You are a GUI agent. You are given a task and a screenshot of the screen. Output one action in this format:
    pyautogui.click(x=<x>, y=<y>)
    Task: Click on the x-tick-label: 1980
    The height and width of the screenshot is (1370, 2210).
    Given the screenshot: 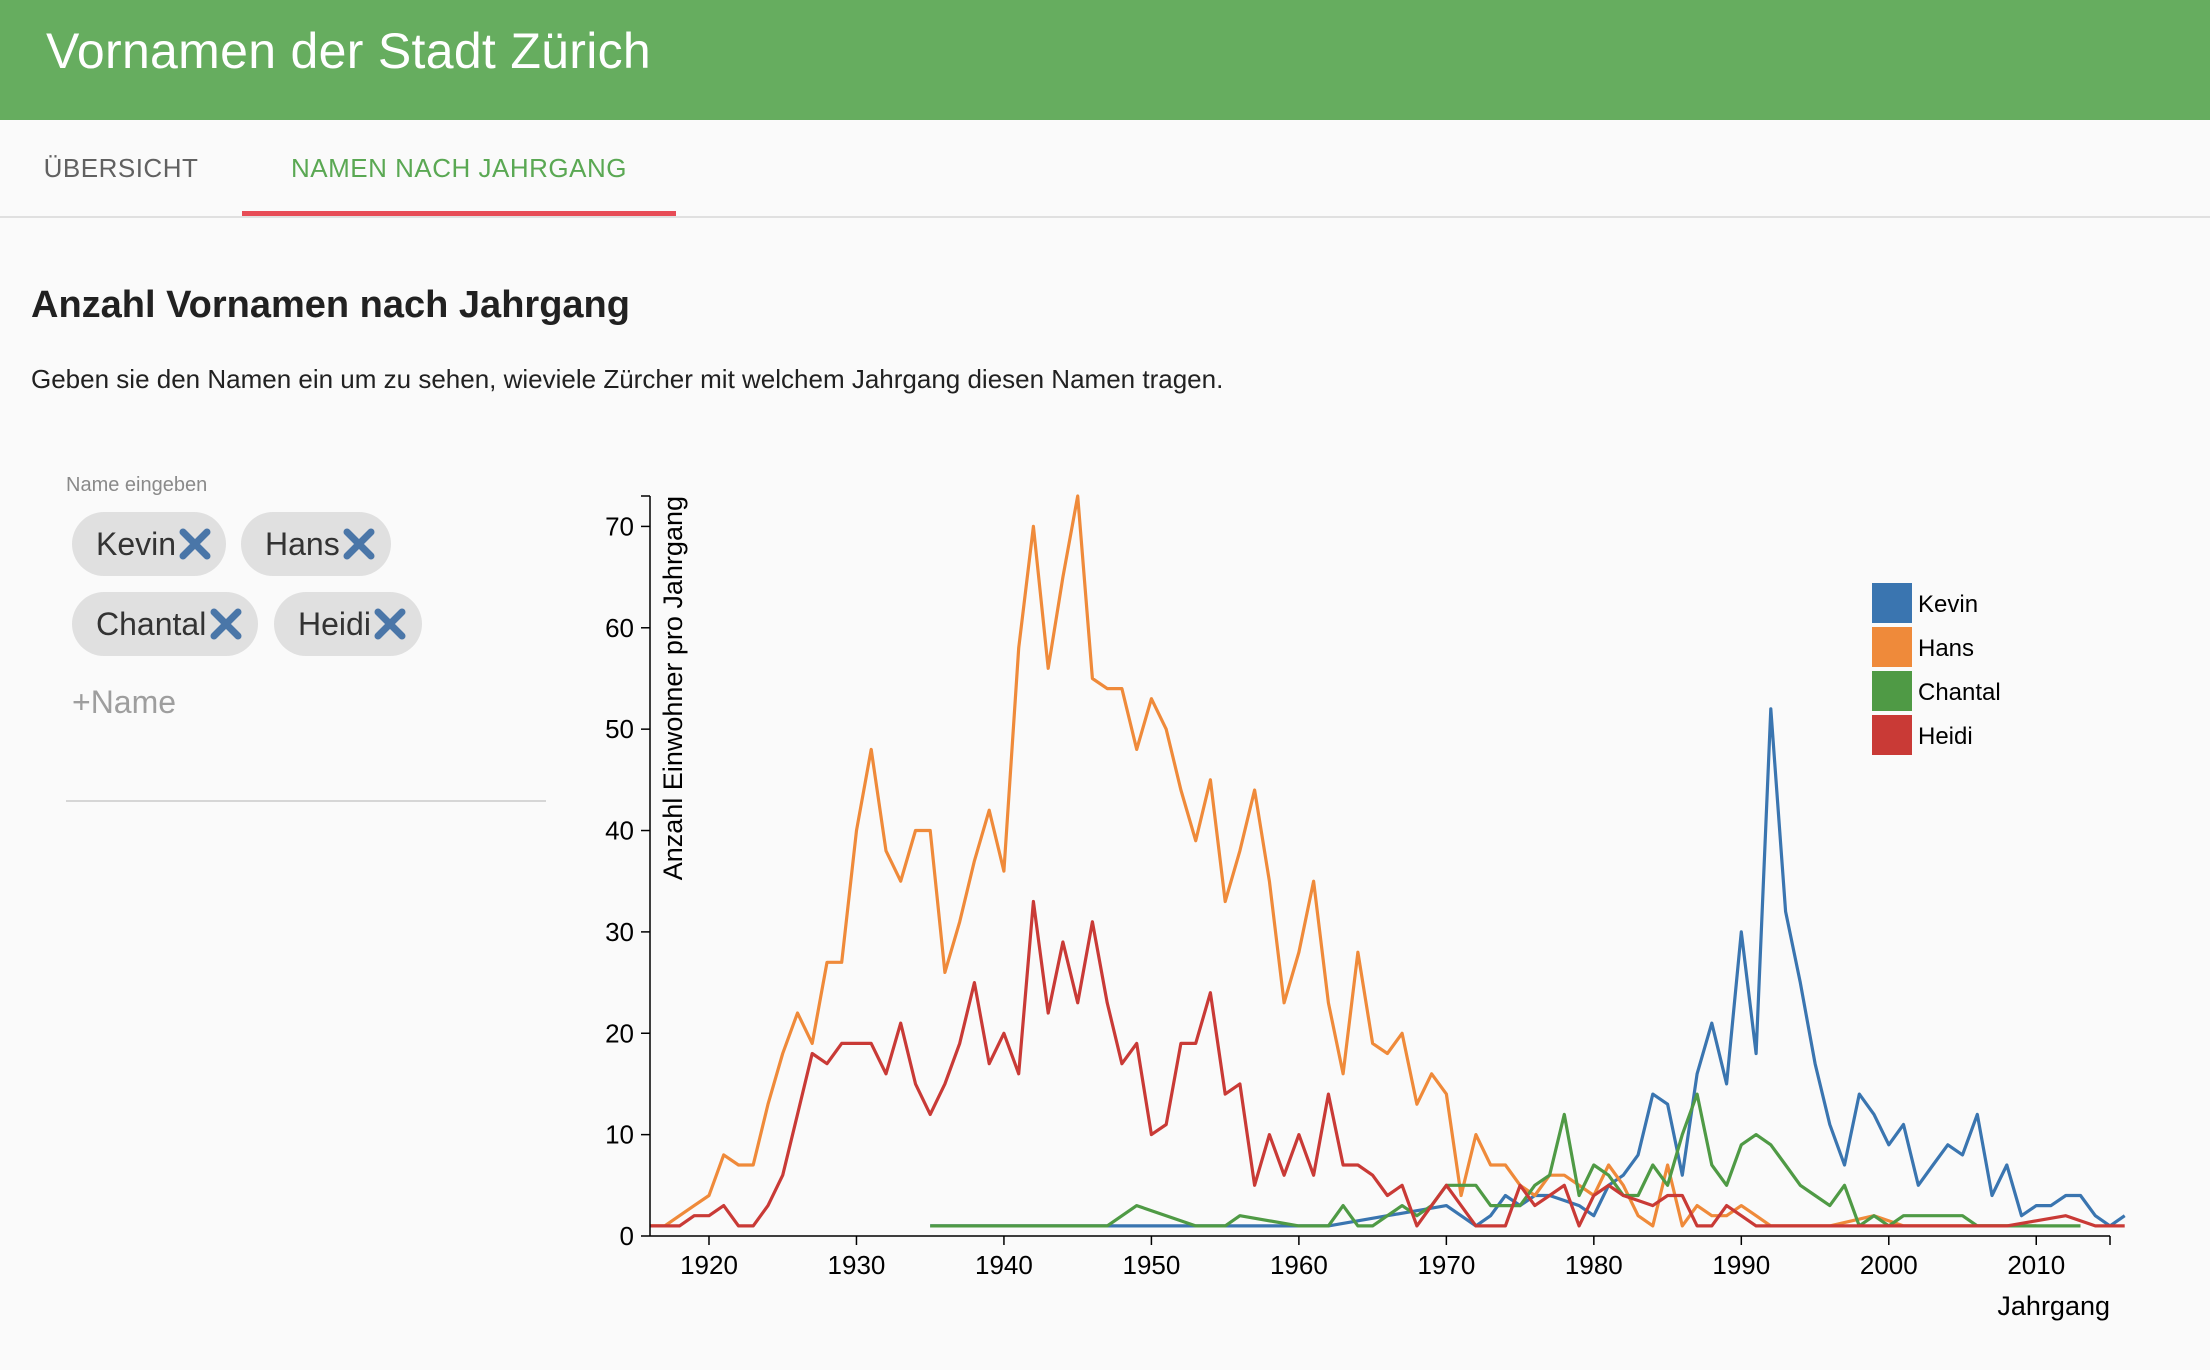 What is the action you would take?
    pyautogui.click(x=1594, y=1265)
    